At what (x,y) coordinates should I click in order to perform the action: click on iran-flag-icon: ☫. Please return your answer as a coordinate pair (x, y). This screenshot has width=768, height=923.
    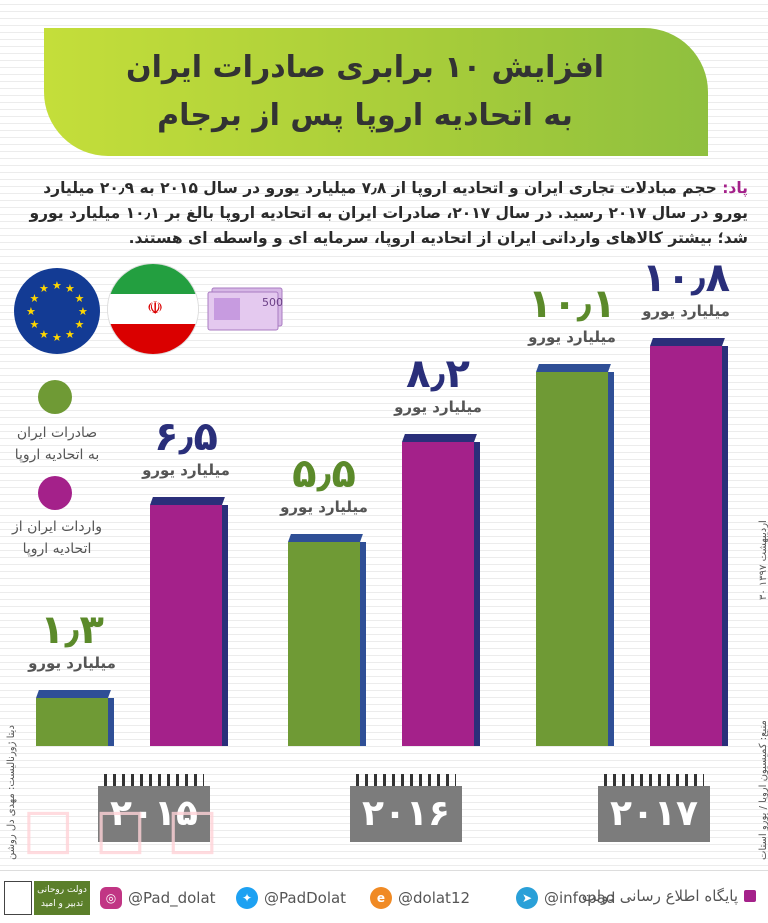
    Looking at the image, I should click on (153, 309).